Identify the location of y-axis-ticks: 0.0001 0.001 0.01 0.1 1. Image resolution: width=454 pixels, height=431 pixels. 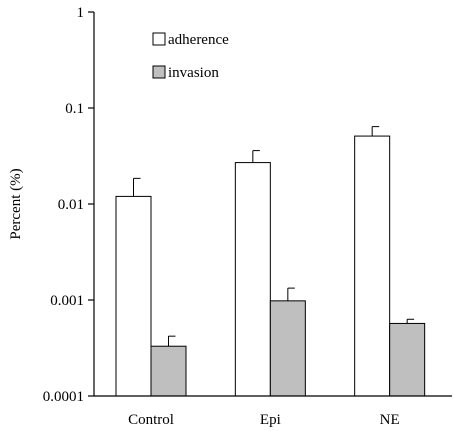
(68, 205).